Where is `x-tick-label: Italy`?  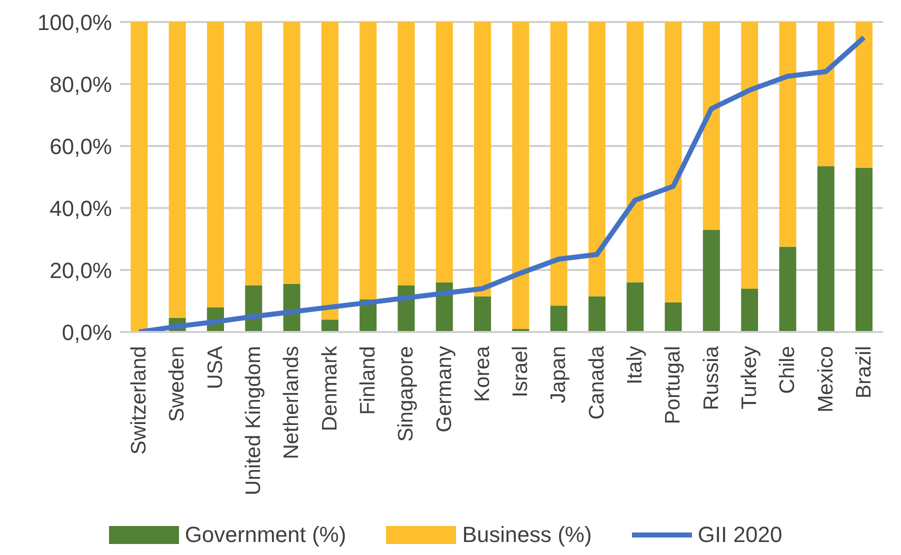 x-tick-label: Italy is located at coordinates (635, 365).